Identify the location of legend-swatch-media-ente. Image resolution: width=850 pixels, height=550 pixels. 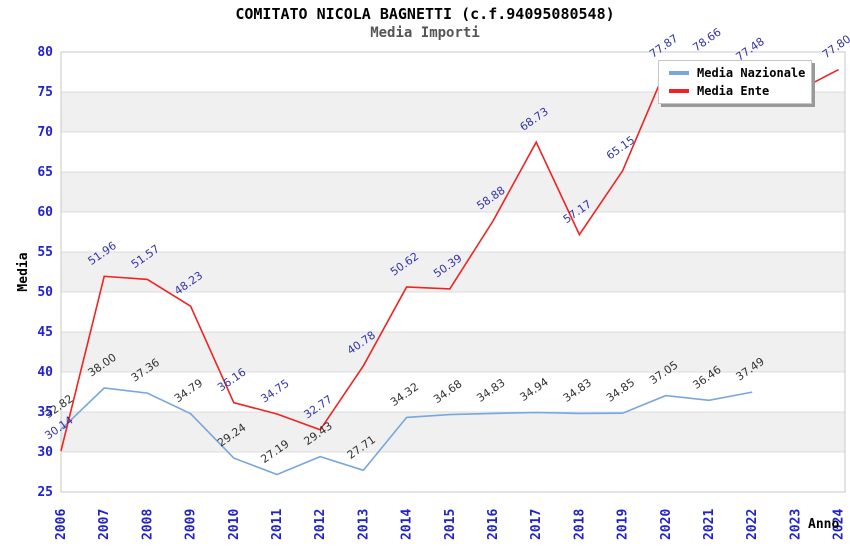
(679, 91).